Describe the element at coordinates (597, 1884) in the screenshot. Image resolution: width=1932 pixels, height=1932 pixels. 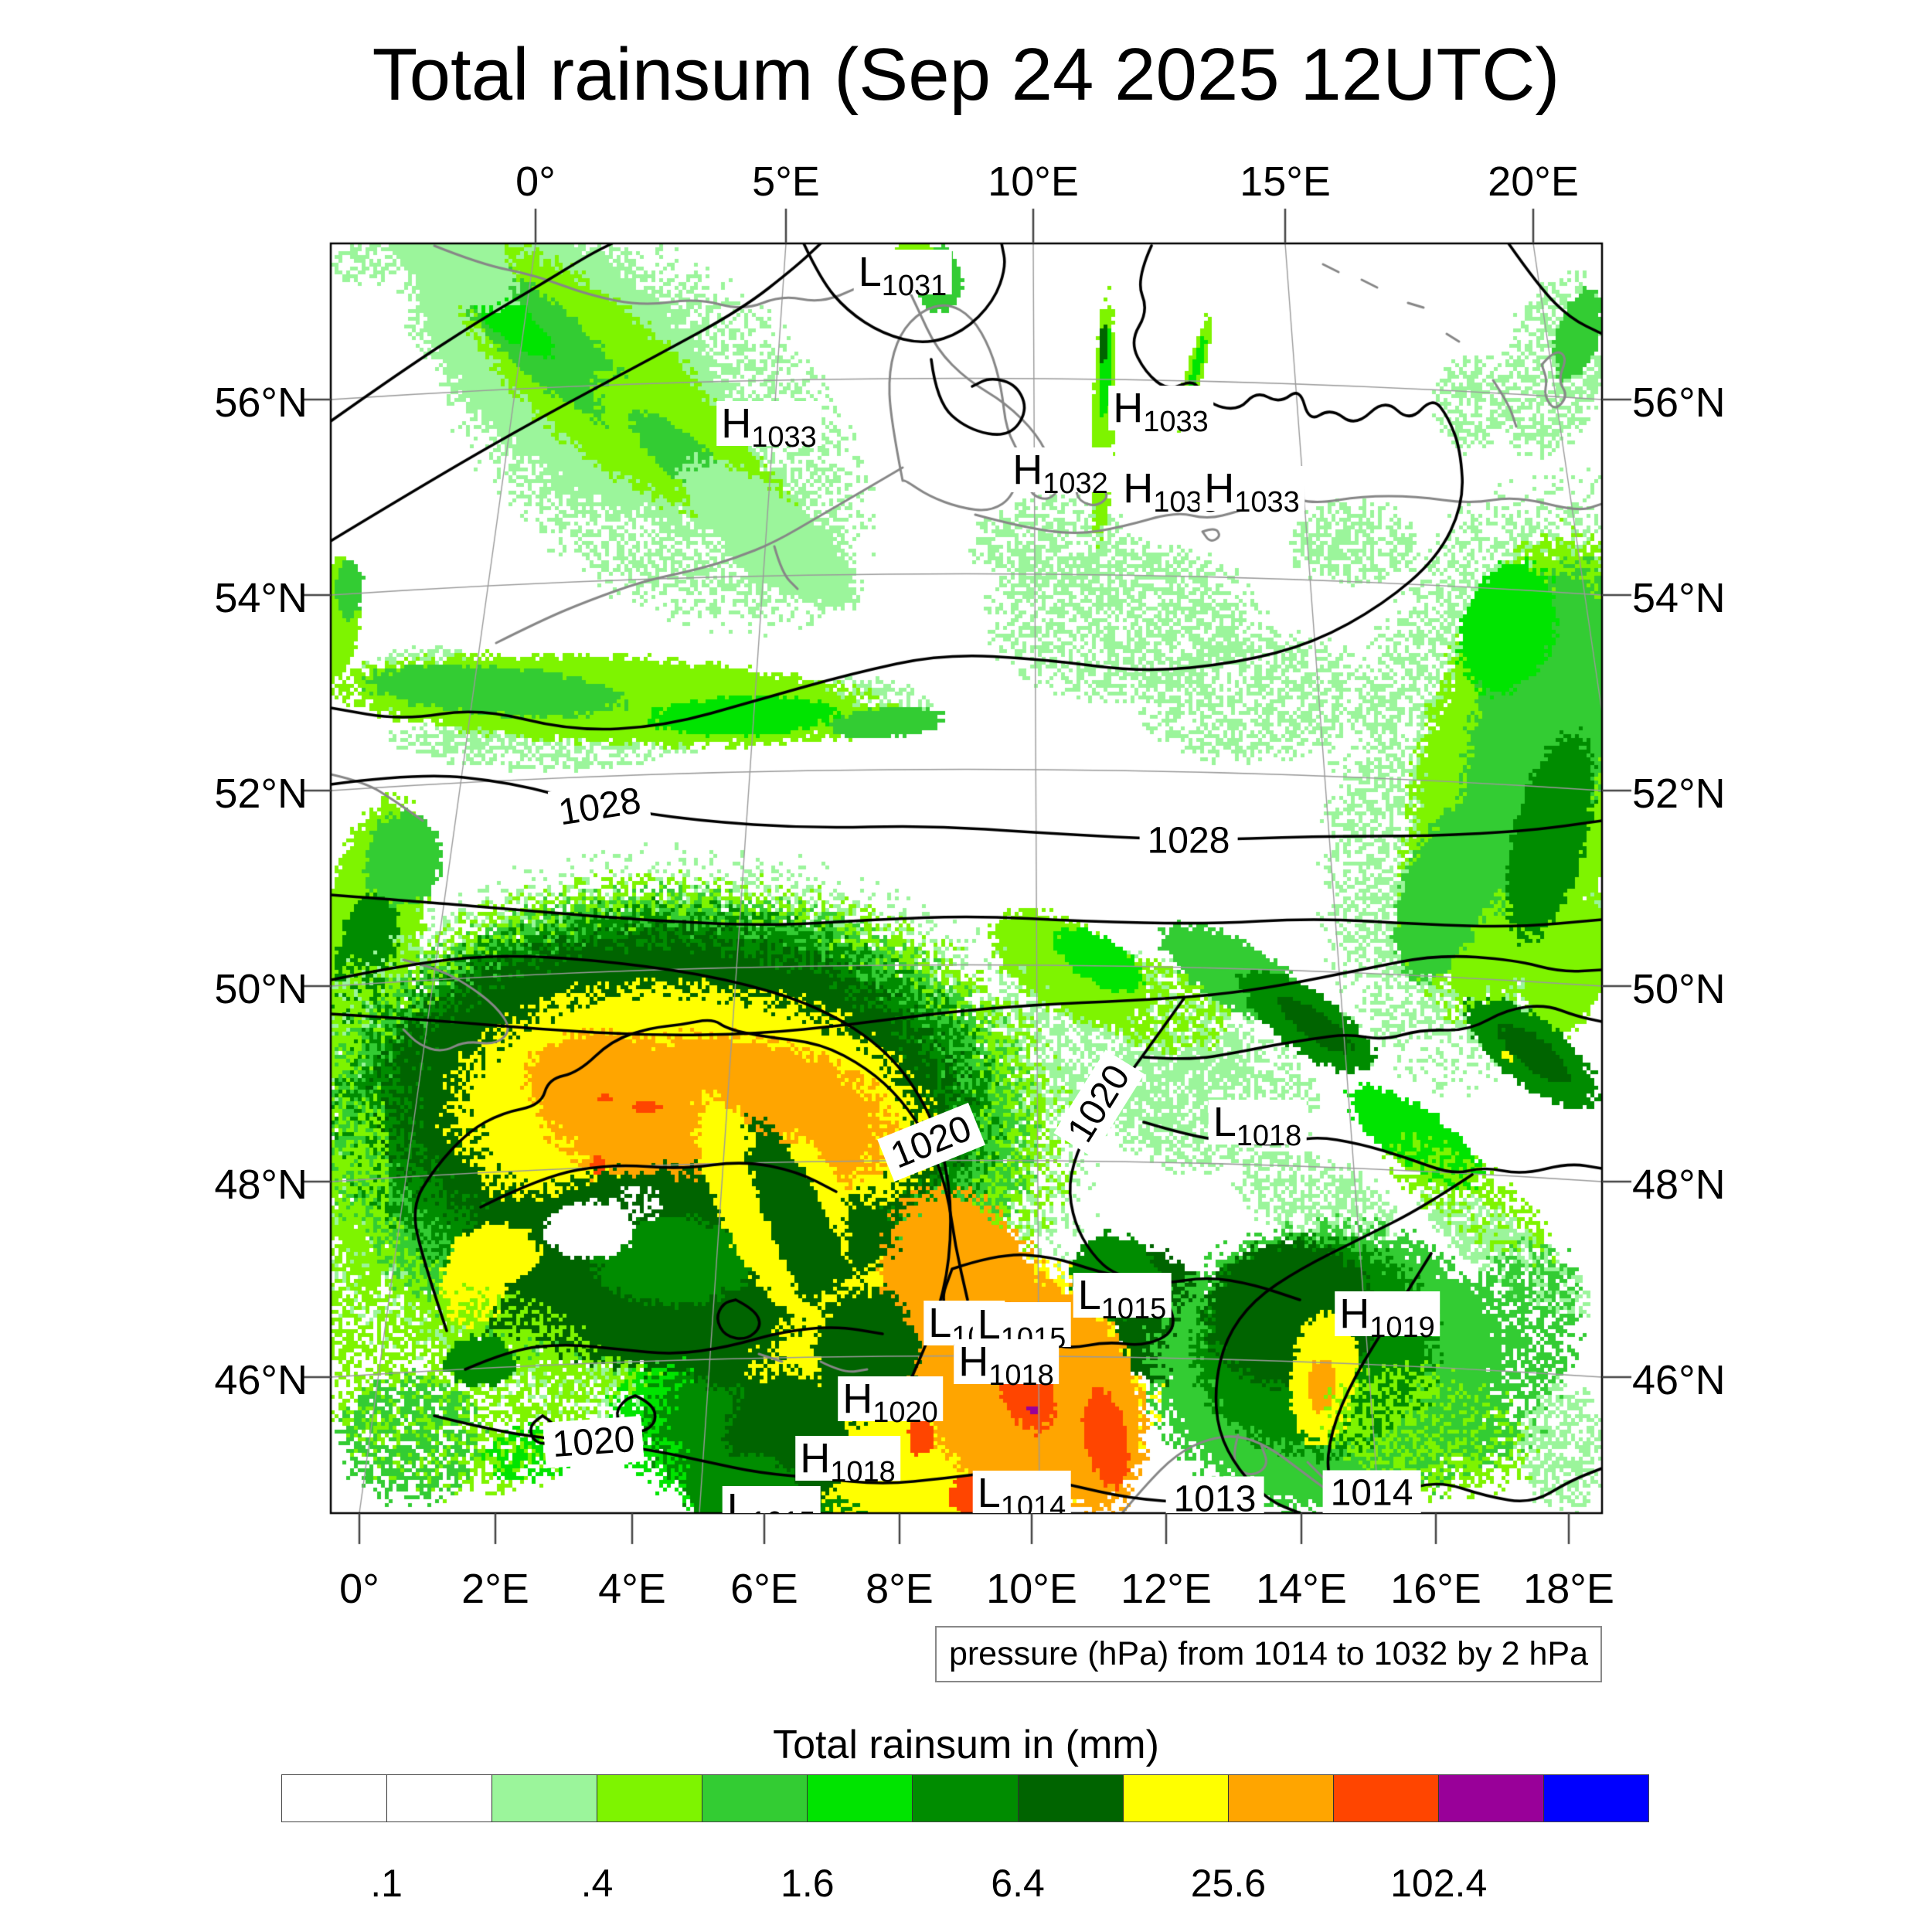
I see `legend-tick-label: .4` at that location.